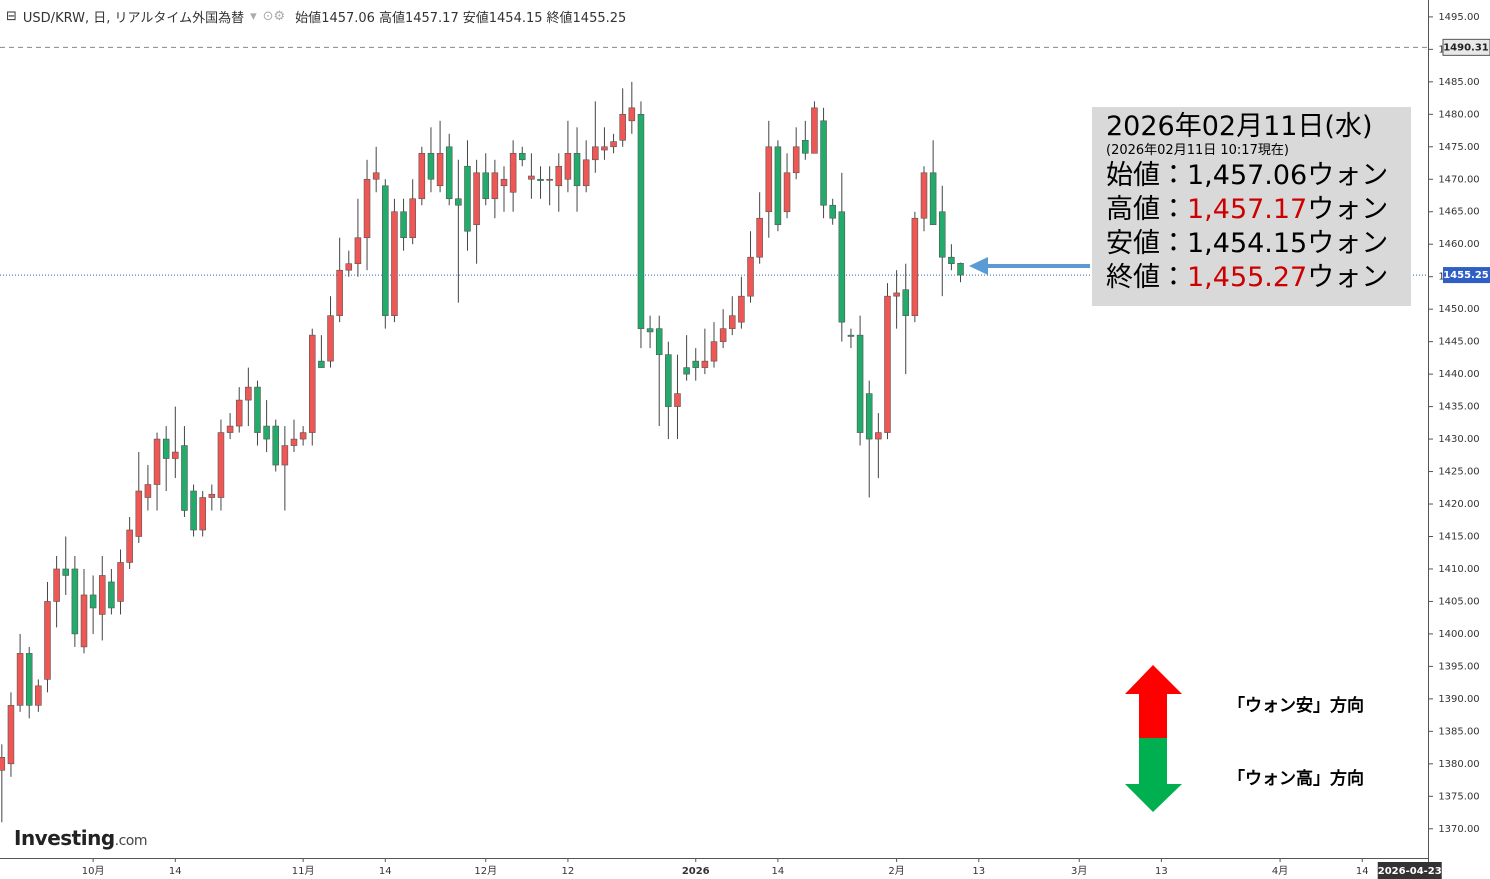 The height and width of the screenshot is (879, 1490). Describe the element at coordinates (391, 18) in the screenshot. I see `ohlc-label: 高値` at that location.